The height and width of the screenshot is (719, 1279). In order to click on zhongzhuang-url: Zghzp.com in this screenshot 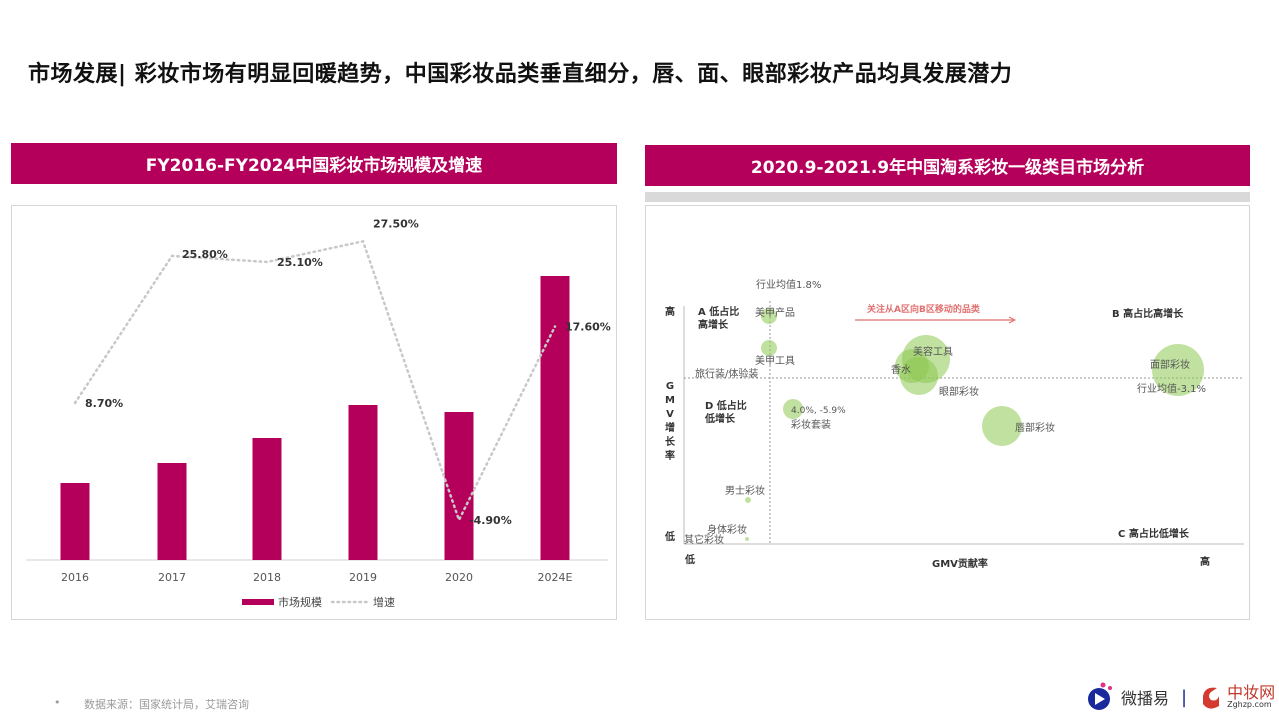, I will do `click(1249, 704)`.